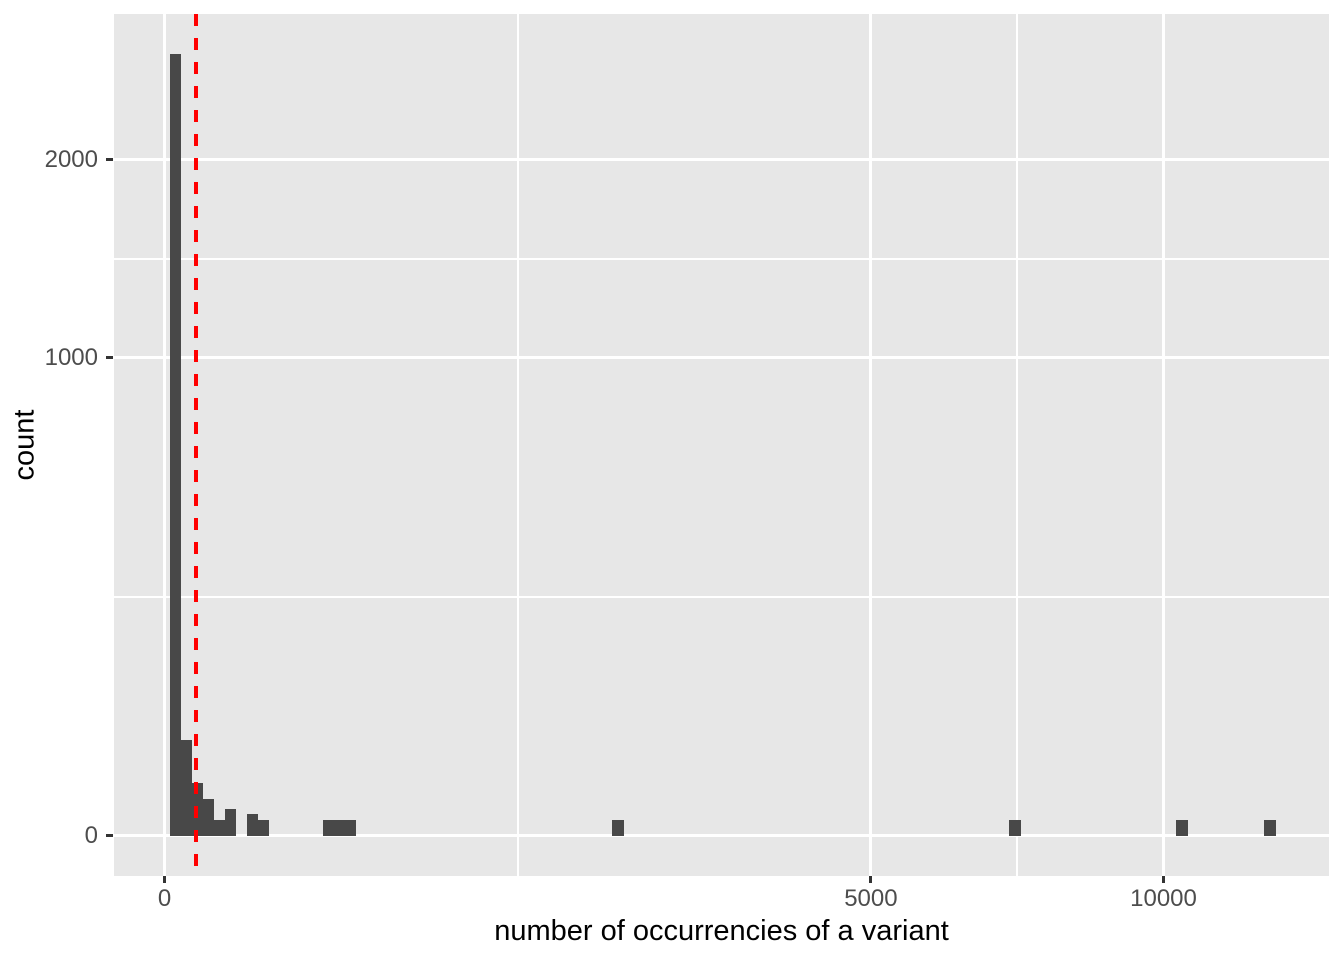  I want to click on y-axis-tick-label: 2000, so click(71, 159).